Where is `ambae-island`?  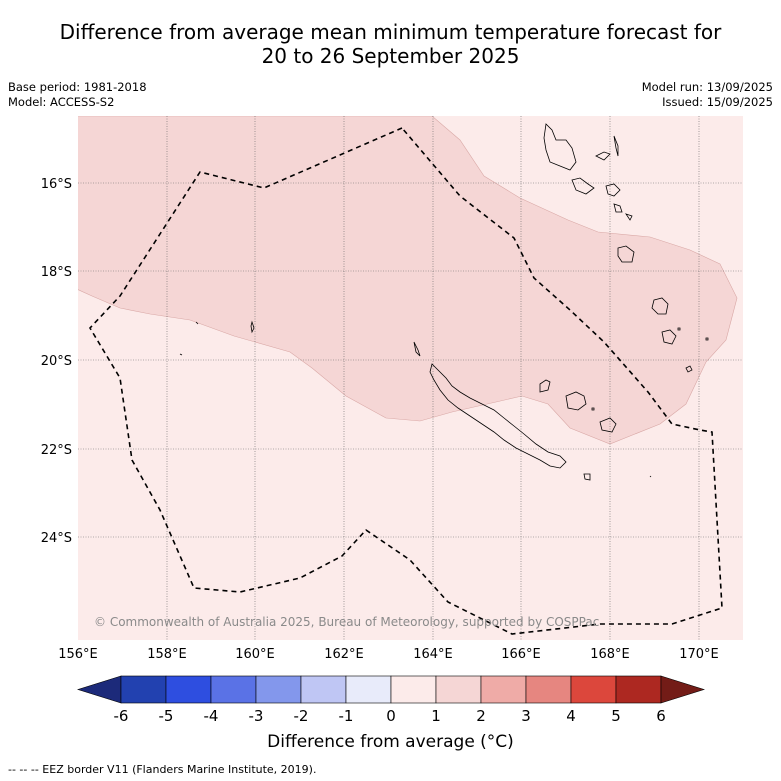 ambae-island is located at coordinates (603, 156).